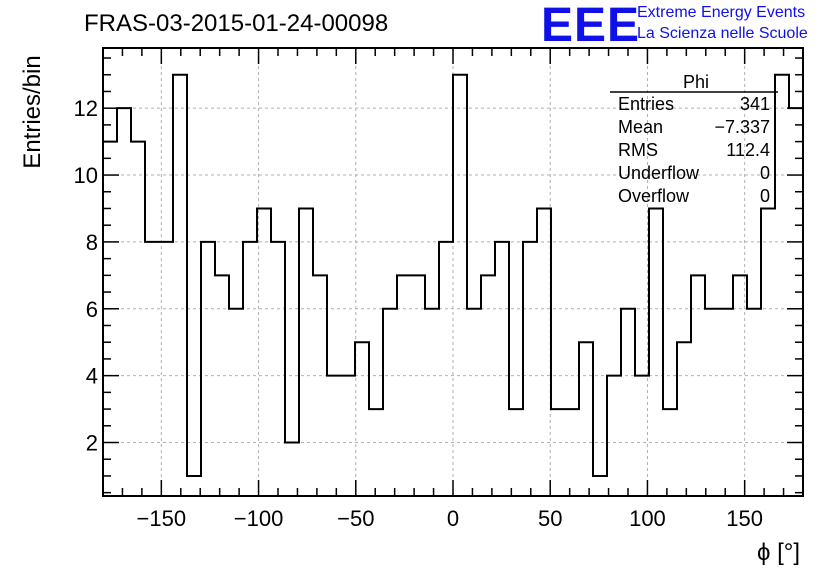 This screenshot has width=836, height=572. What do you see at coordinates (550, 518) in the screenshot?
I see `x-tick-label: 50` at bounding box center [550, 518].